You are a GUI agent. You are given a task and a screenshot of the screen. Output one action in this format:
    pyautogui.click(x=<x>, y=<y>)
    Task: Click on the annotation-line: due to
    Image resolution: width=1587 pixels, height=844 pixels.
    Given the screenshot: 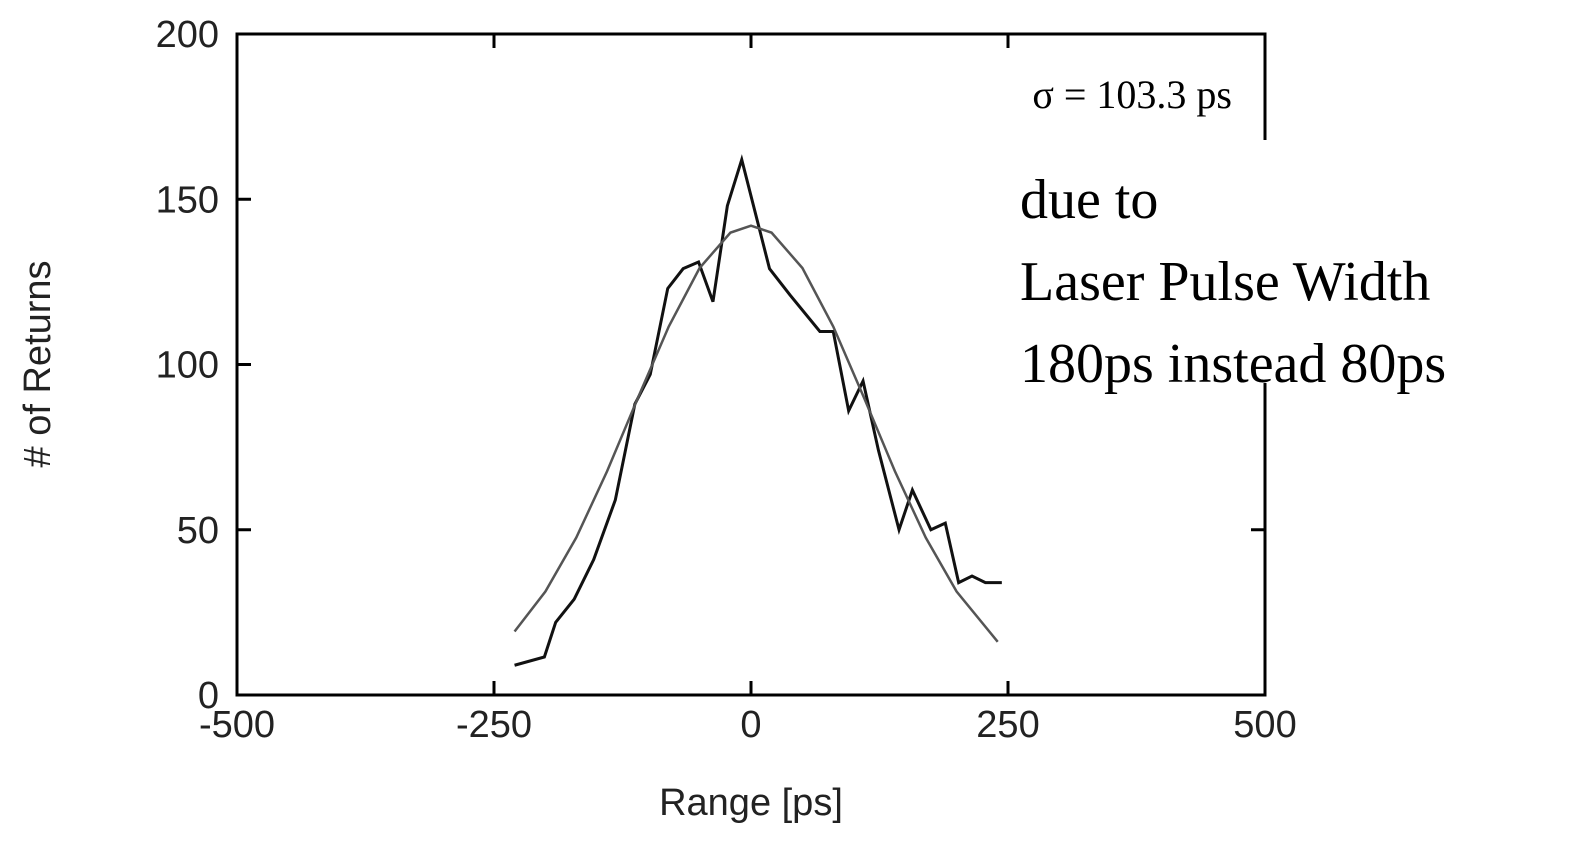 What is the action you would take?
    pyautogui.click(x=1089, y=200)
    